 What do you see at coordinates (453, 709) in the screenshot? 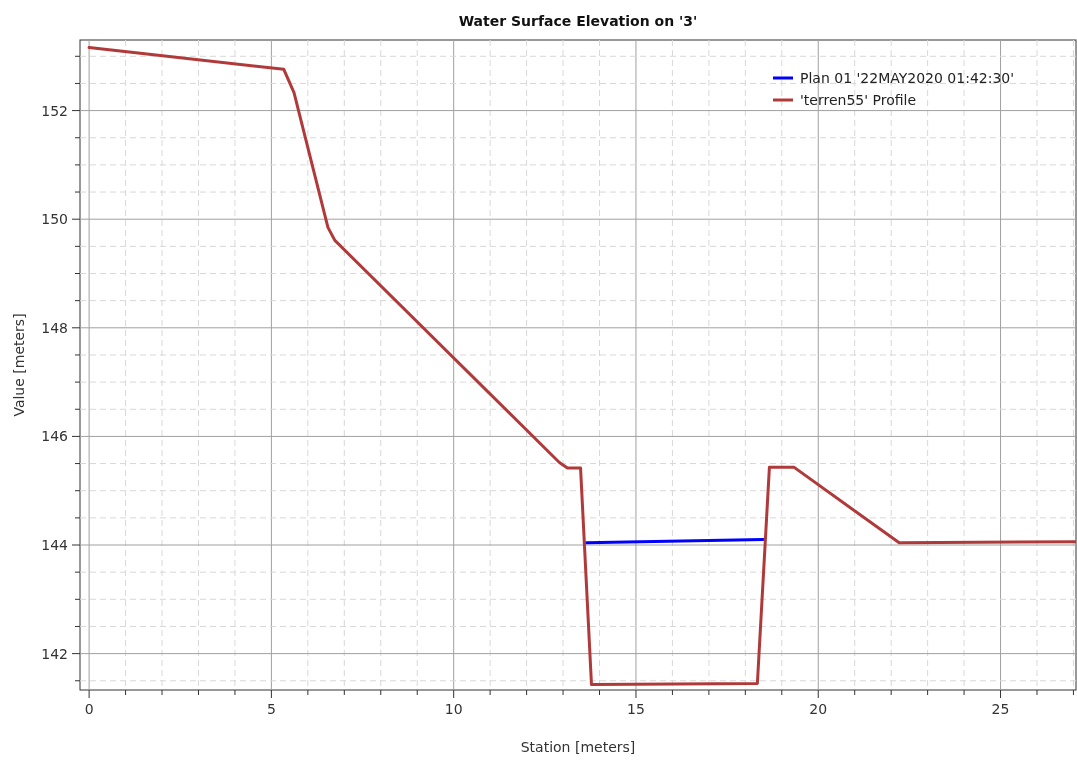
I see `x-tick-label: 10` at bounding box center [453, 709].